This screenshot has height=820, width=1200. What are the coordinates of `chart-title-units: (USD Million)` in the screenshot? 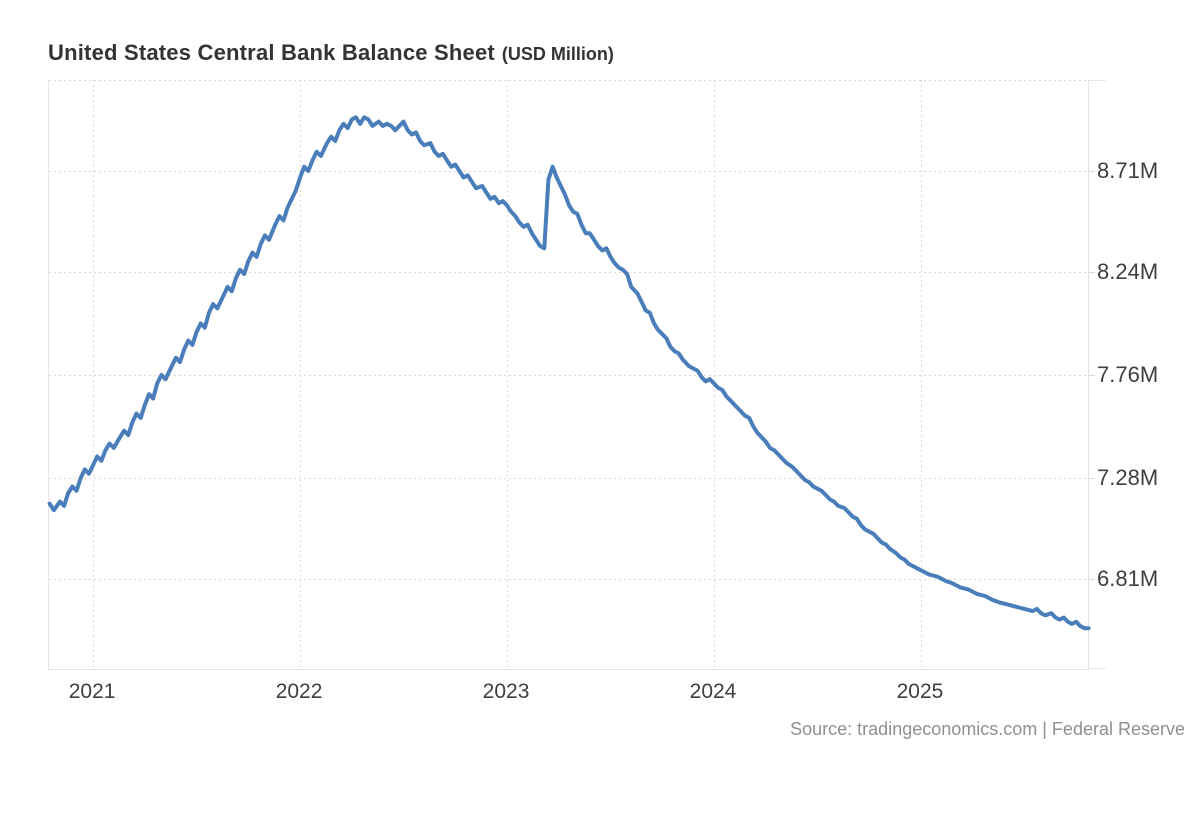 It's located at (557, 54).